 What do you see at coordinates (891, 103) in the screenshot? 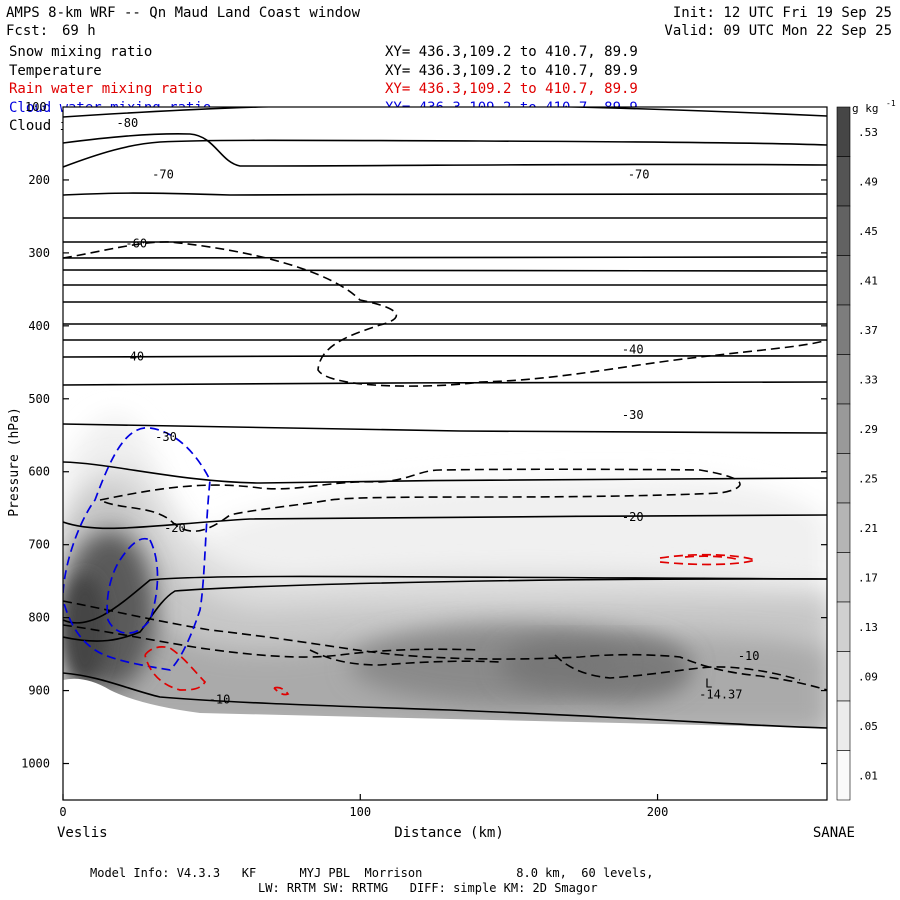
I see `colorbar-unit-exponent: -1` at bounding box center [891, 103].